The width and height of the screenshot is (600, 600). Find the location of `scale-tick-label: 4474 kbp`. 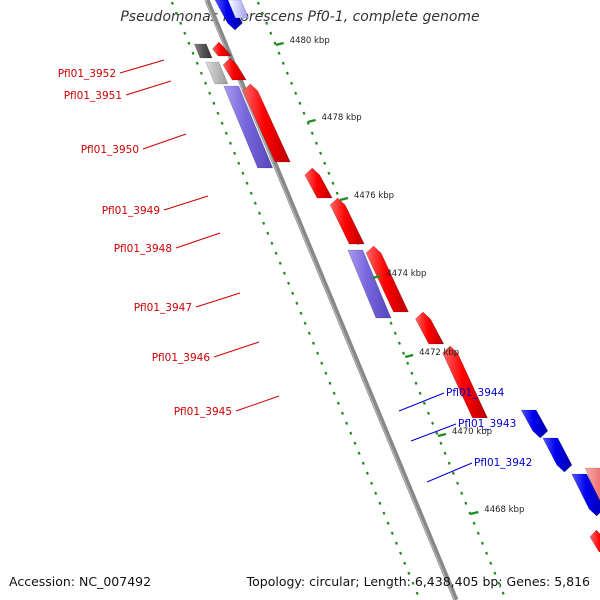

scale-tick-label: 4474 kbp is located at coordinates (406, 274).